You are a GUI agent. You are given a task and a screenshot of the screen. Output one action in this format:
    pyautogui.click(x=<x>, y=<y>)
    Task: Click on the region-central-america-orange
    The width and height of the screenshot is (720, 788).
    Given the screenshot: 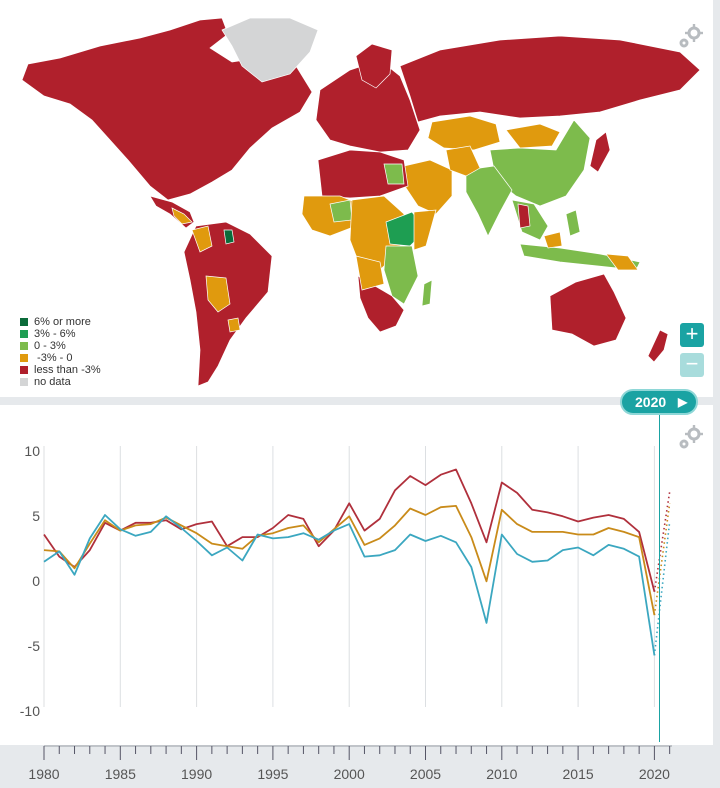 What is the action you would take?
    pyautogui.click(x=182, y=216)
    